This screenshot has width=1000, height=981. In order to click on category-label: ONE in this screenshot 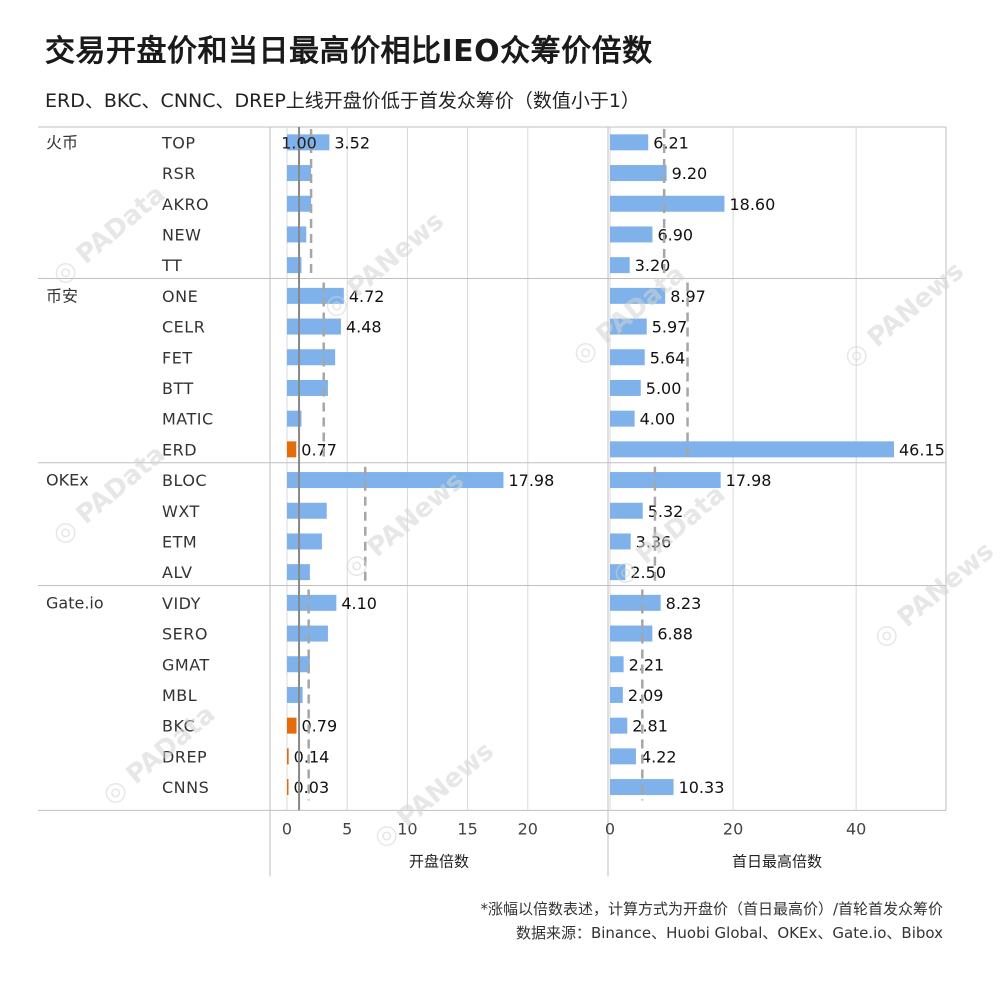, I will do `click(180, 296)`.